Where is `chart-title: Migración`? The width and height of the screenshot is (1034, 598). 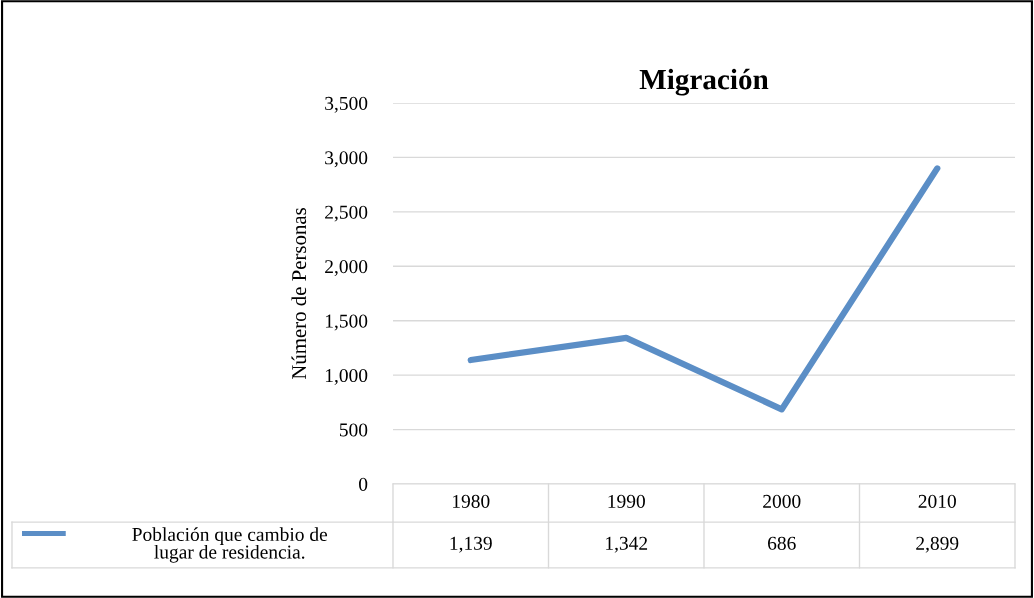 chart-title: Migración is located at coordinates (704, 82).